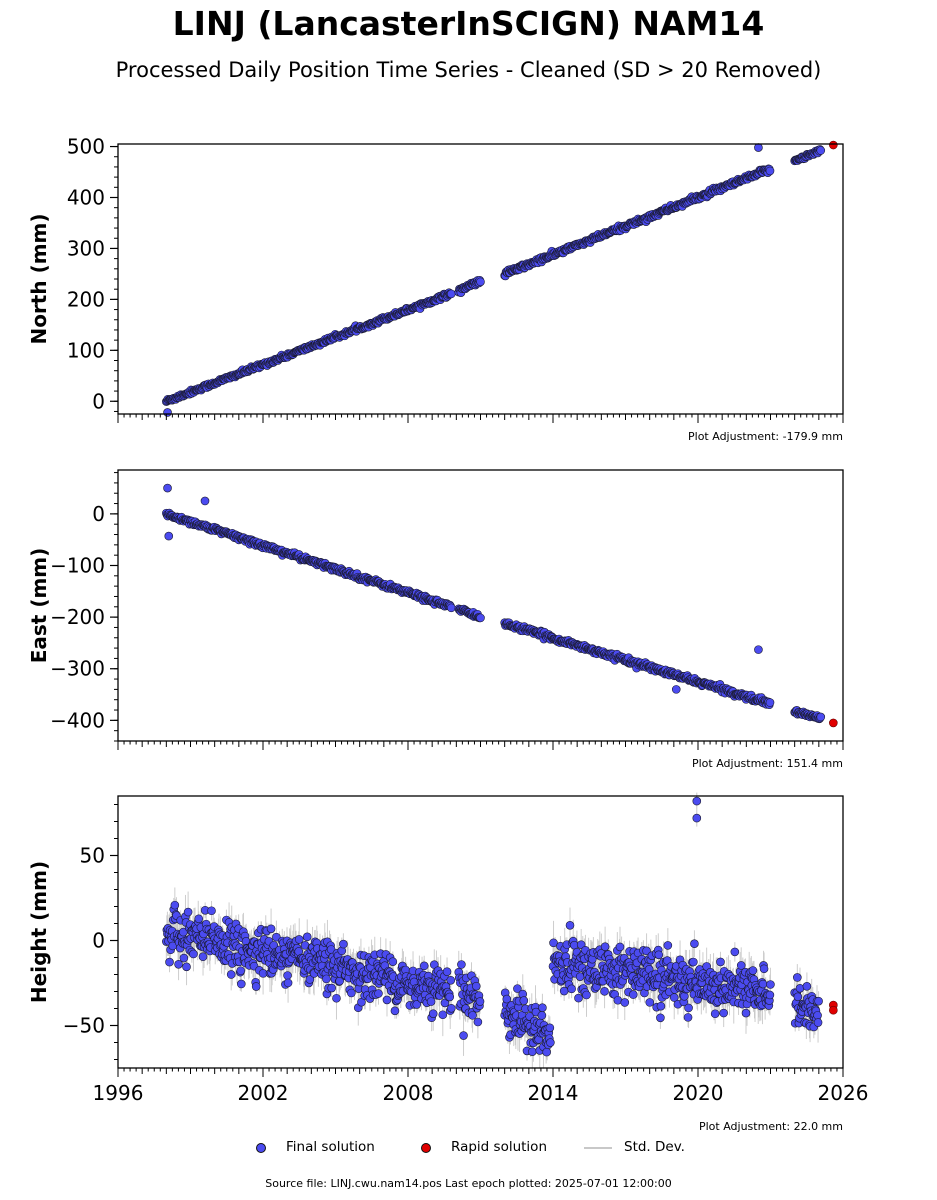 This screenshot has height=1200, width=937. I want to click on y-tick-label: 100, so click(86, 350).